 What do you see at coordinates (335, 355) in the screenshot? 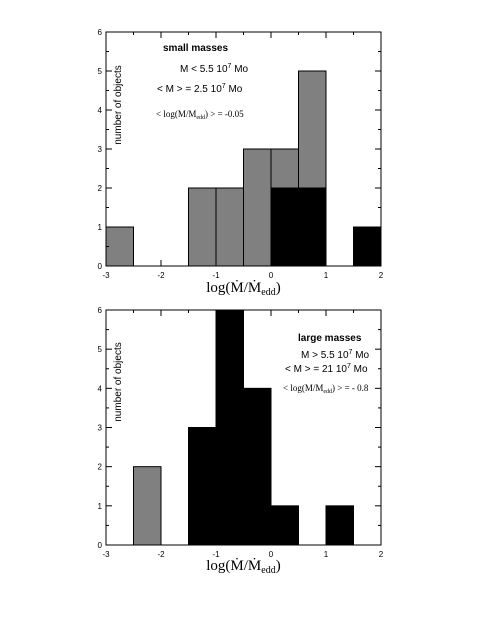
I see `annotation-line: M > 5.5 107 Mo` at bounding box center [335, 355].